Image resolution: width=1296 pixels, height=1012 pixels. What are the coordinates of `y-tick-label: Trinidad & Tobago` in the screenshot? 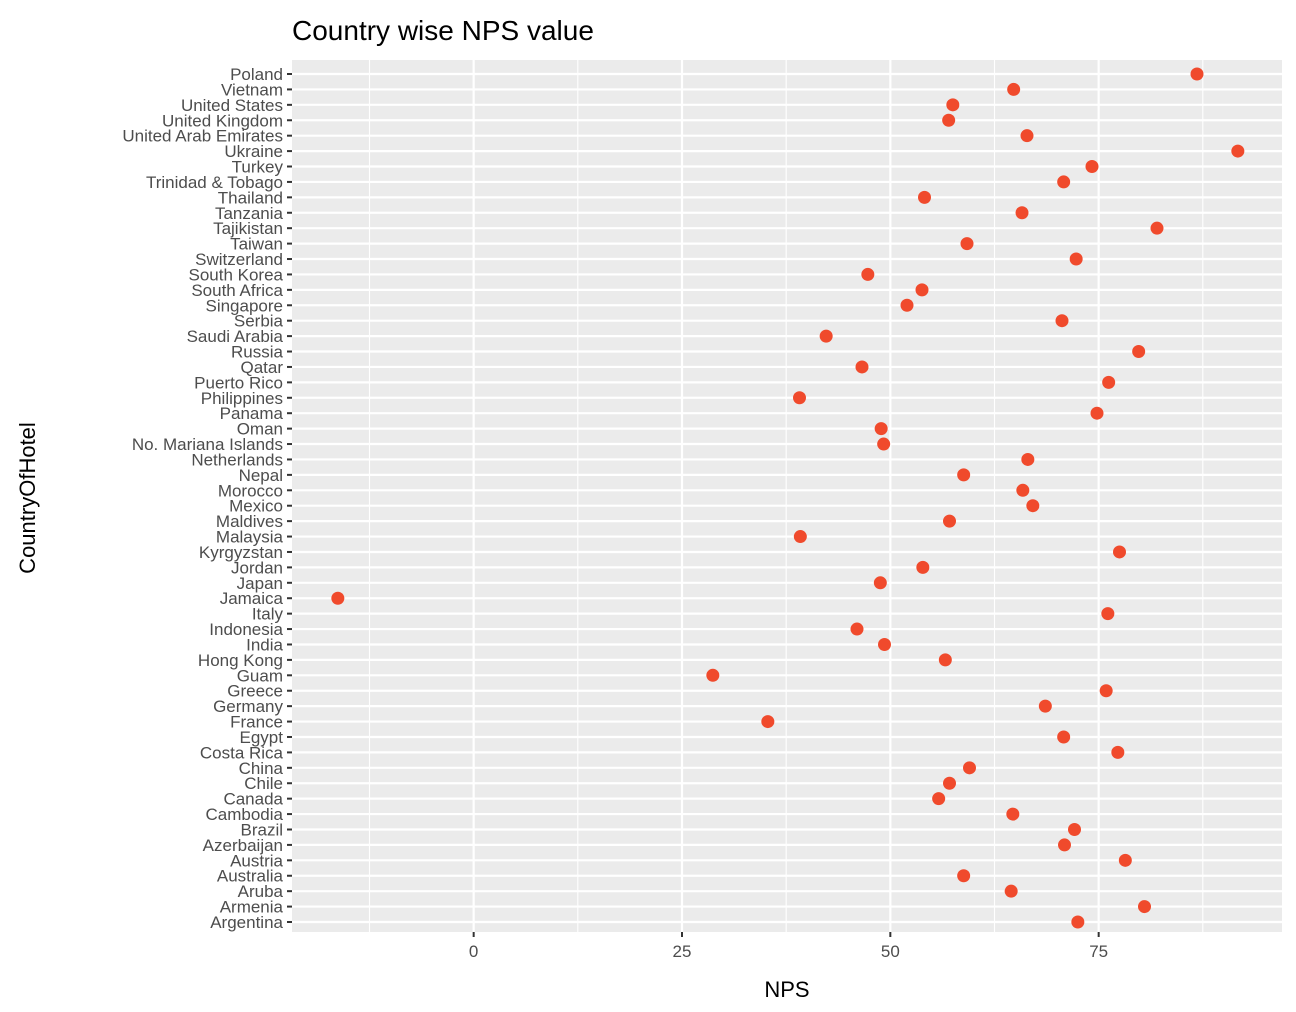 It's located at (214, 182).